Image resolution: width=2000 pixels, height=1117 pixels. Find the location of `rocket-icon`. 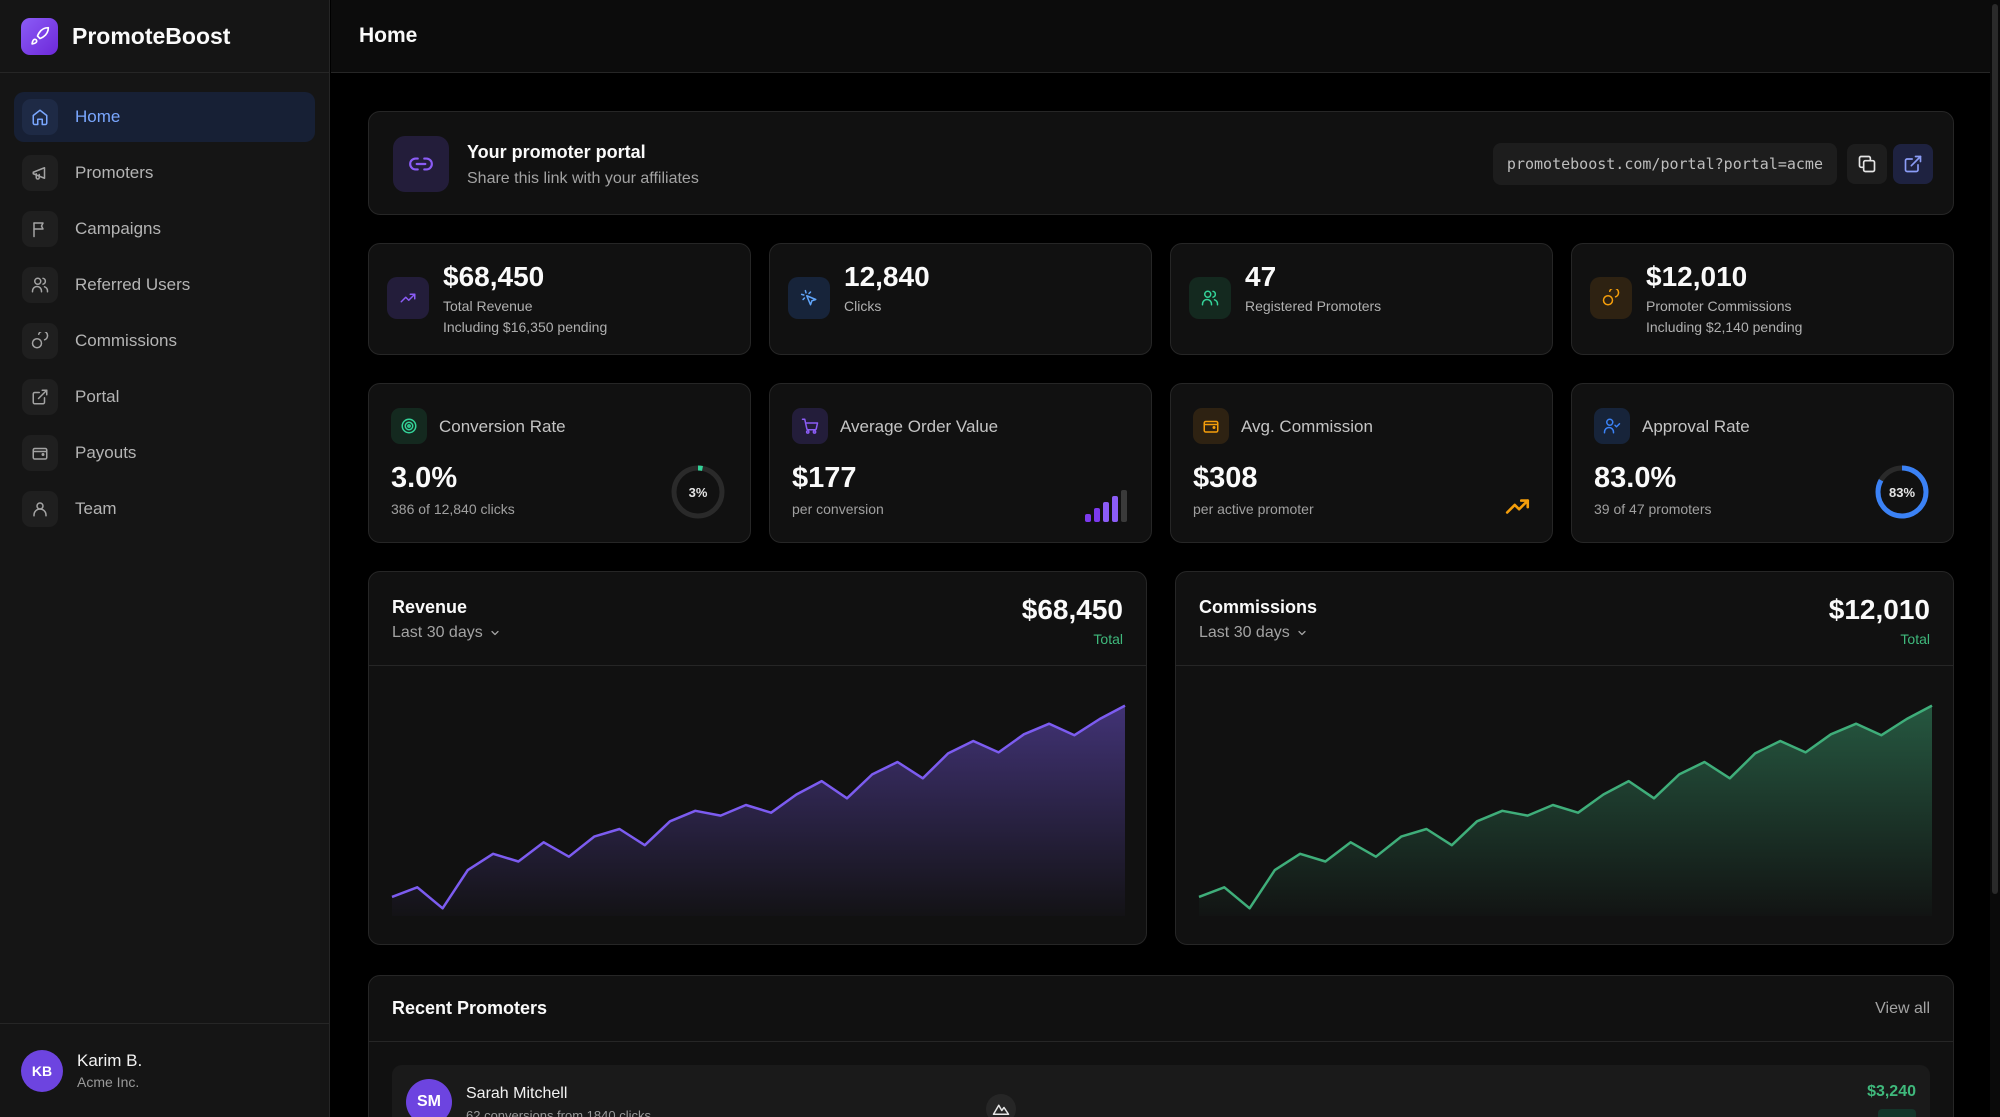

rocket-icon is located at coordinates (39, 36).